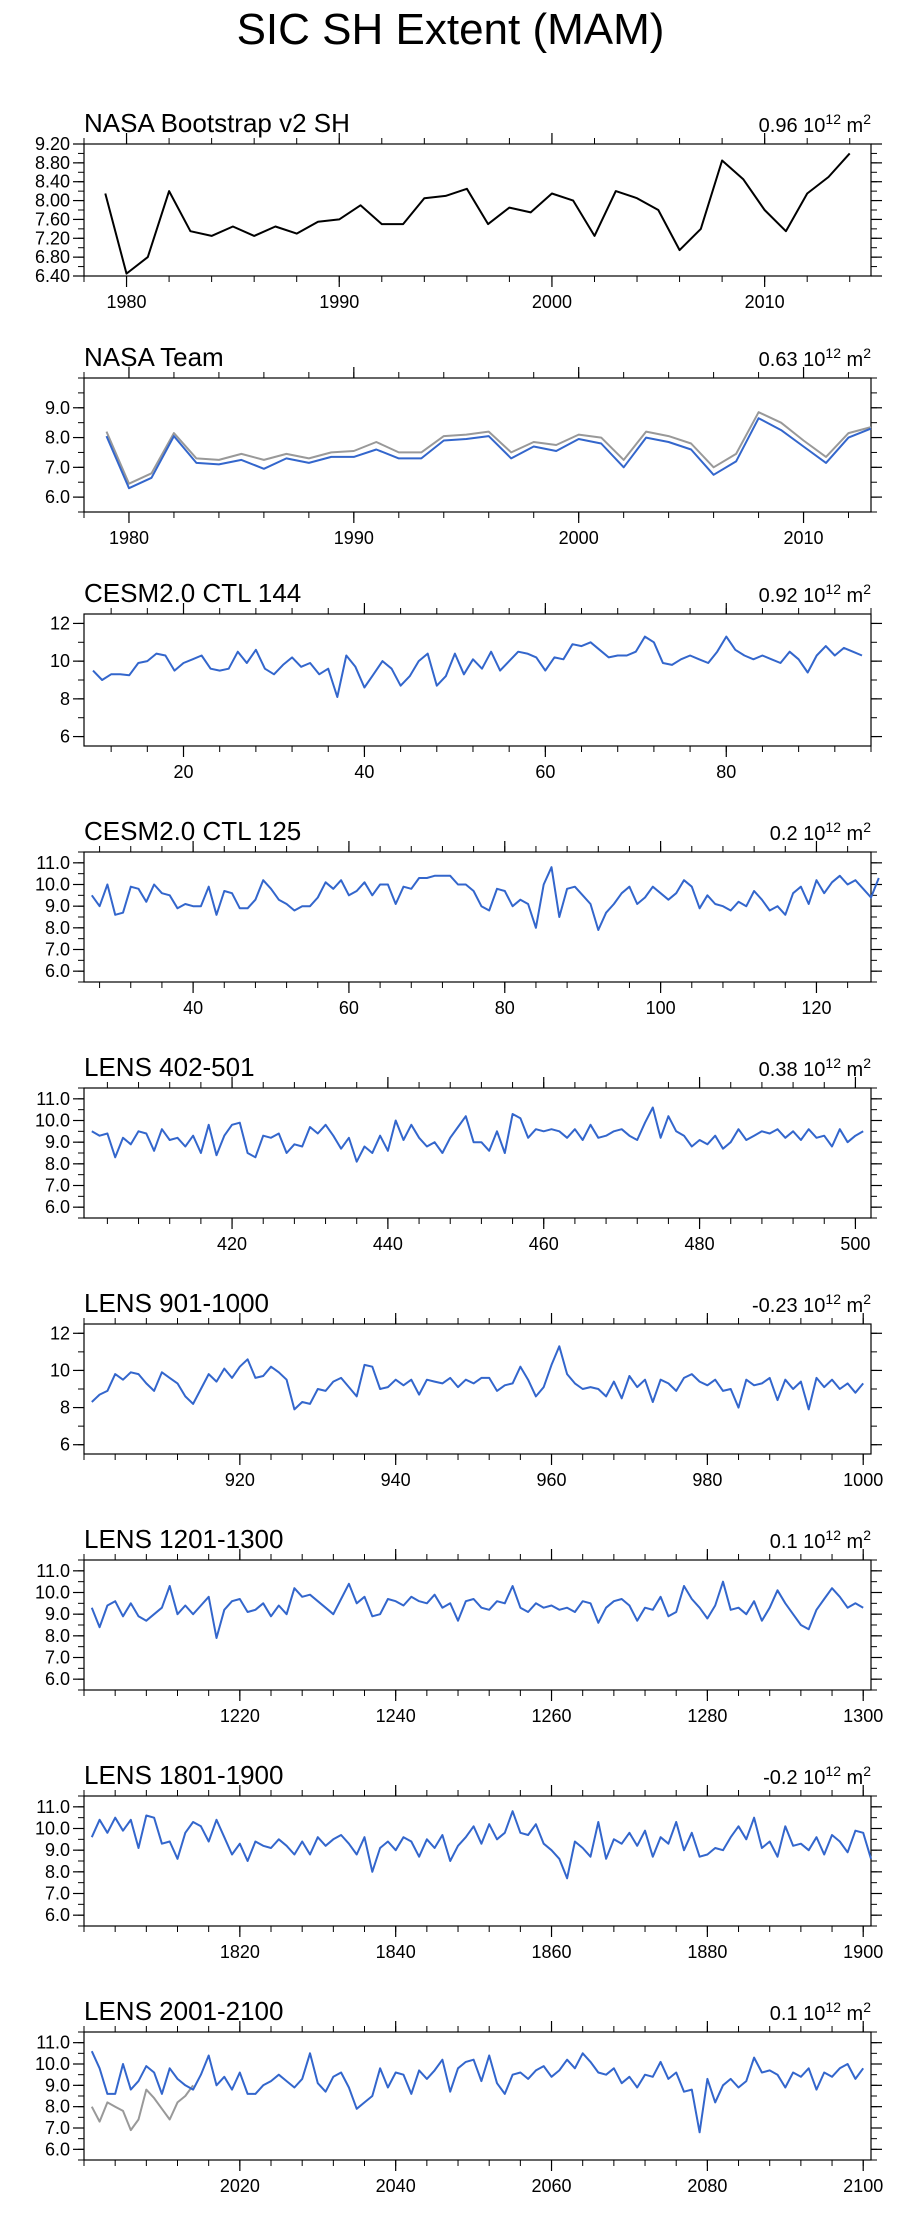 Image resolution: width=901 pixels, height=2219 pixels. What do you see at coordinates (792, 126) in the screenshot?
I see `trend-value: 0.96 10` at bounding box center [792, 126].